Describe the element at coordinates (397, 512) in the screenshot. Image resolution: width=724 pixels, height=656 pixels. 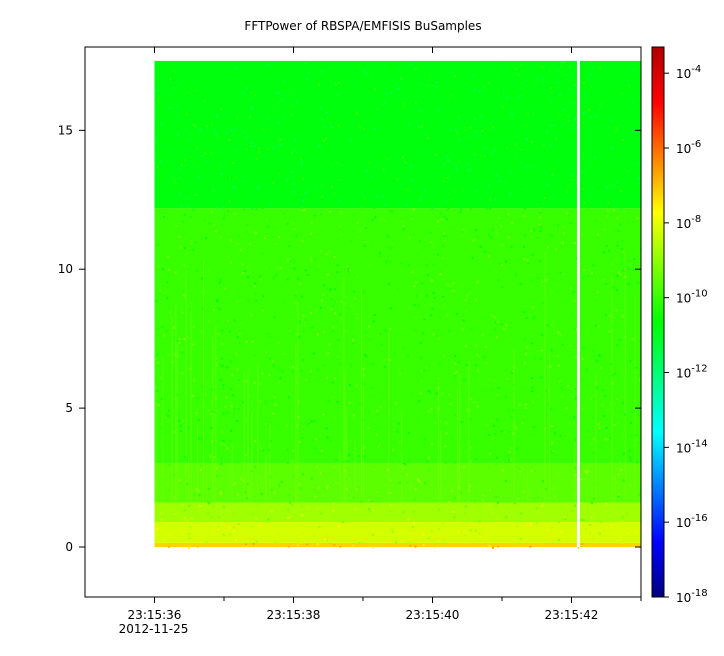
I see `spectral-band` at that location.